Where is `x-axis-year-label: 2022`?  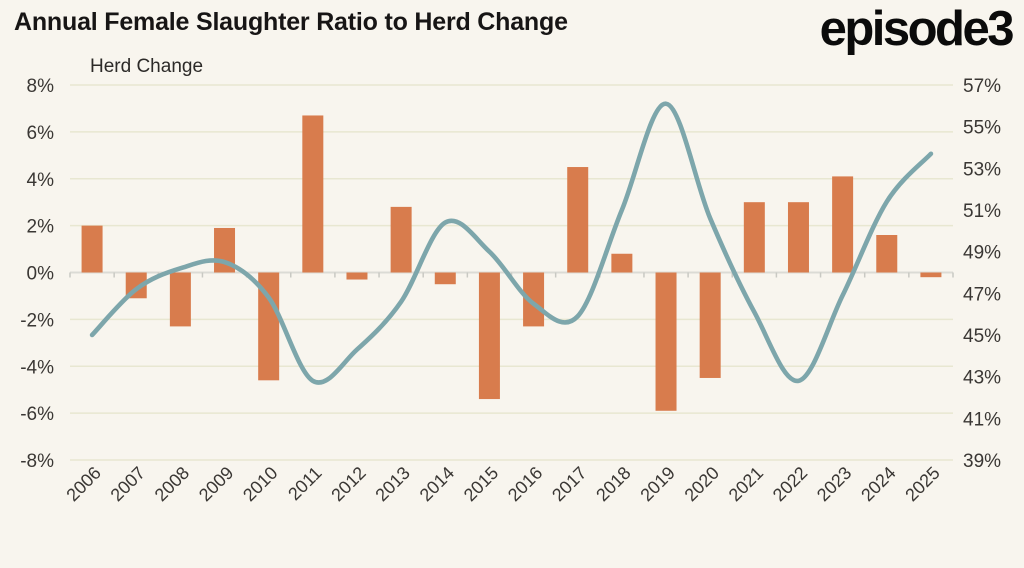
x-axis-year-label: 2022 is located at coordinates (790, 484).